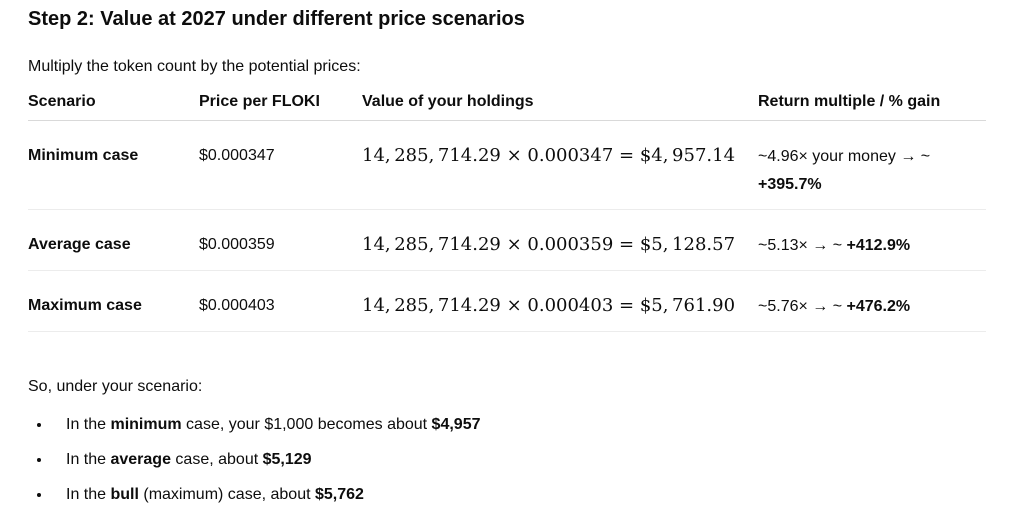  Describe the element at coordinates (216, 459) in the screenshot. I see `plain-text: case, about` at that location.